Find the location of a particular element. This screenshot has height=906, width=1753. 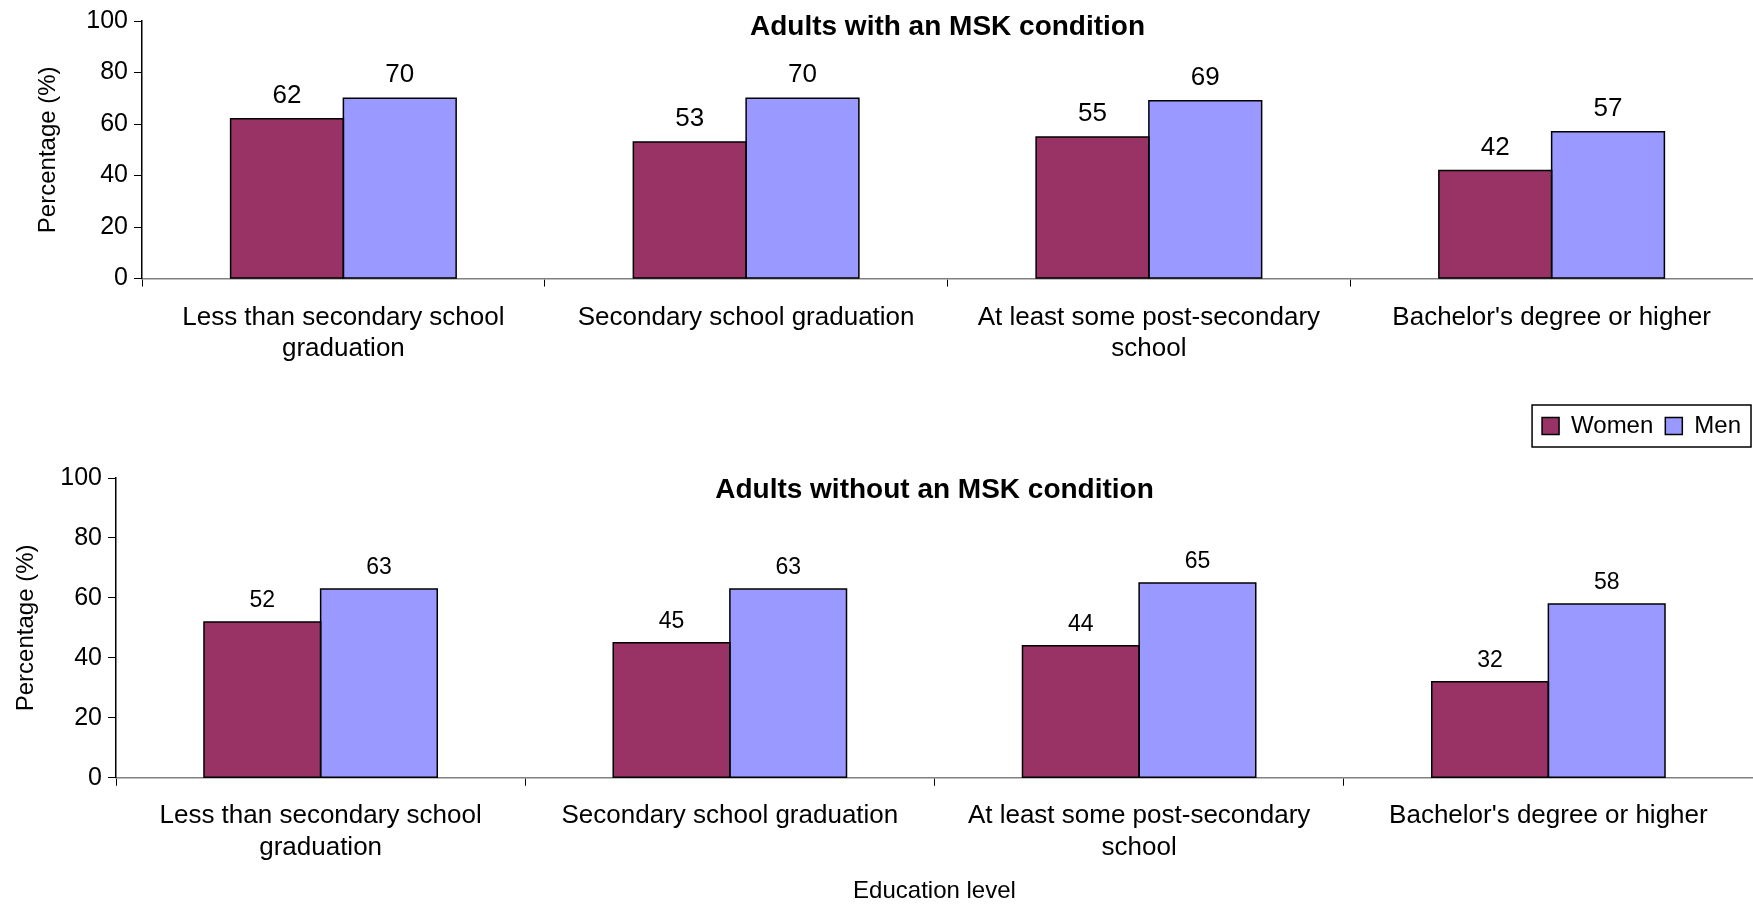

data-label: 52 is located at coordinates (262, 598).